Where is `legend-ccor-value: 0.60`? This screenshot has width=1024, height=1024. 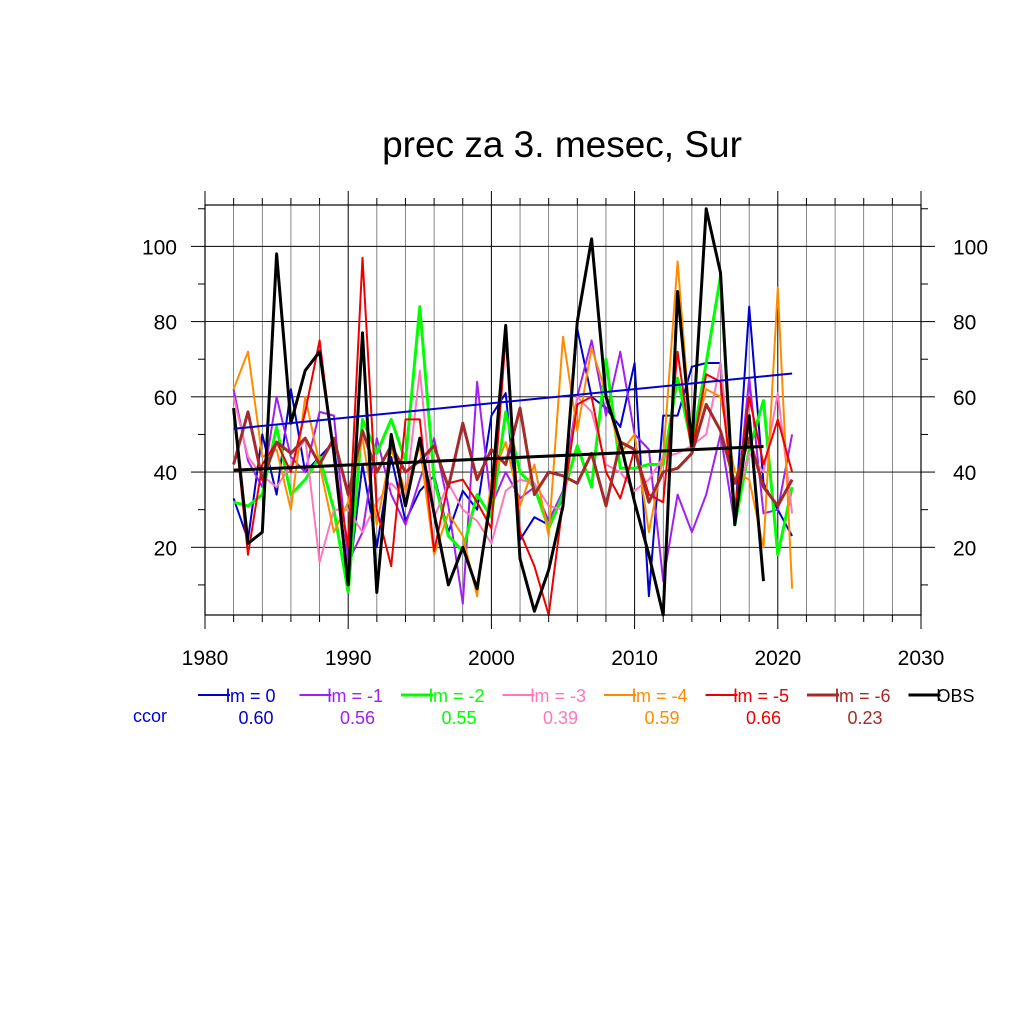 legend-ccor-value: 0.60 is located at coordinates (255, 718).